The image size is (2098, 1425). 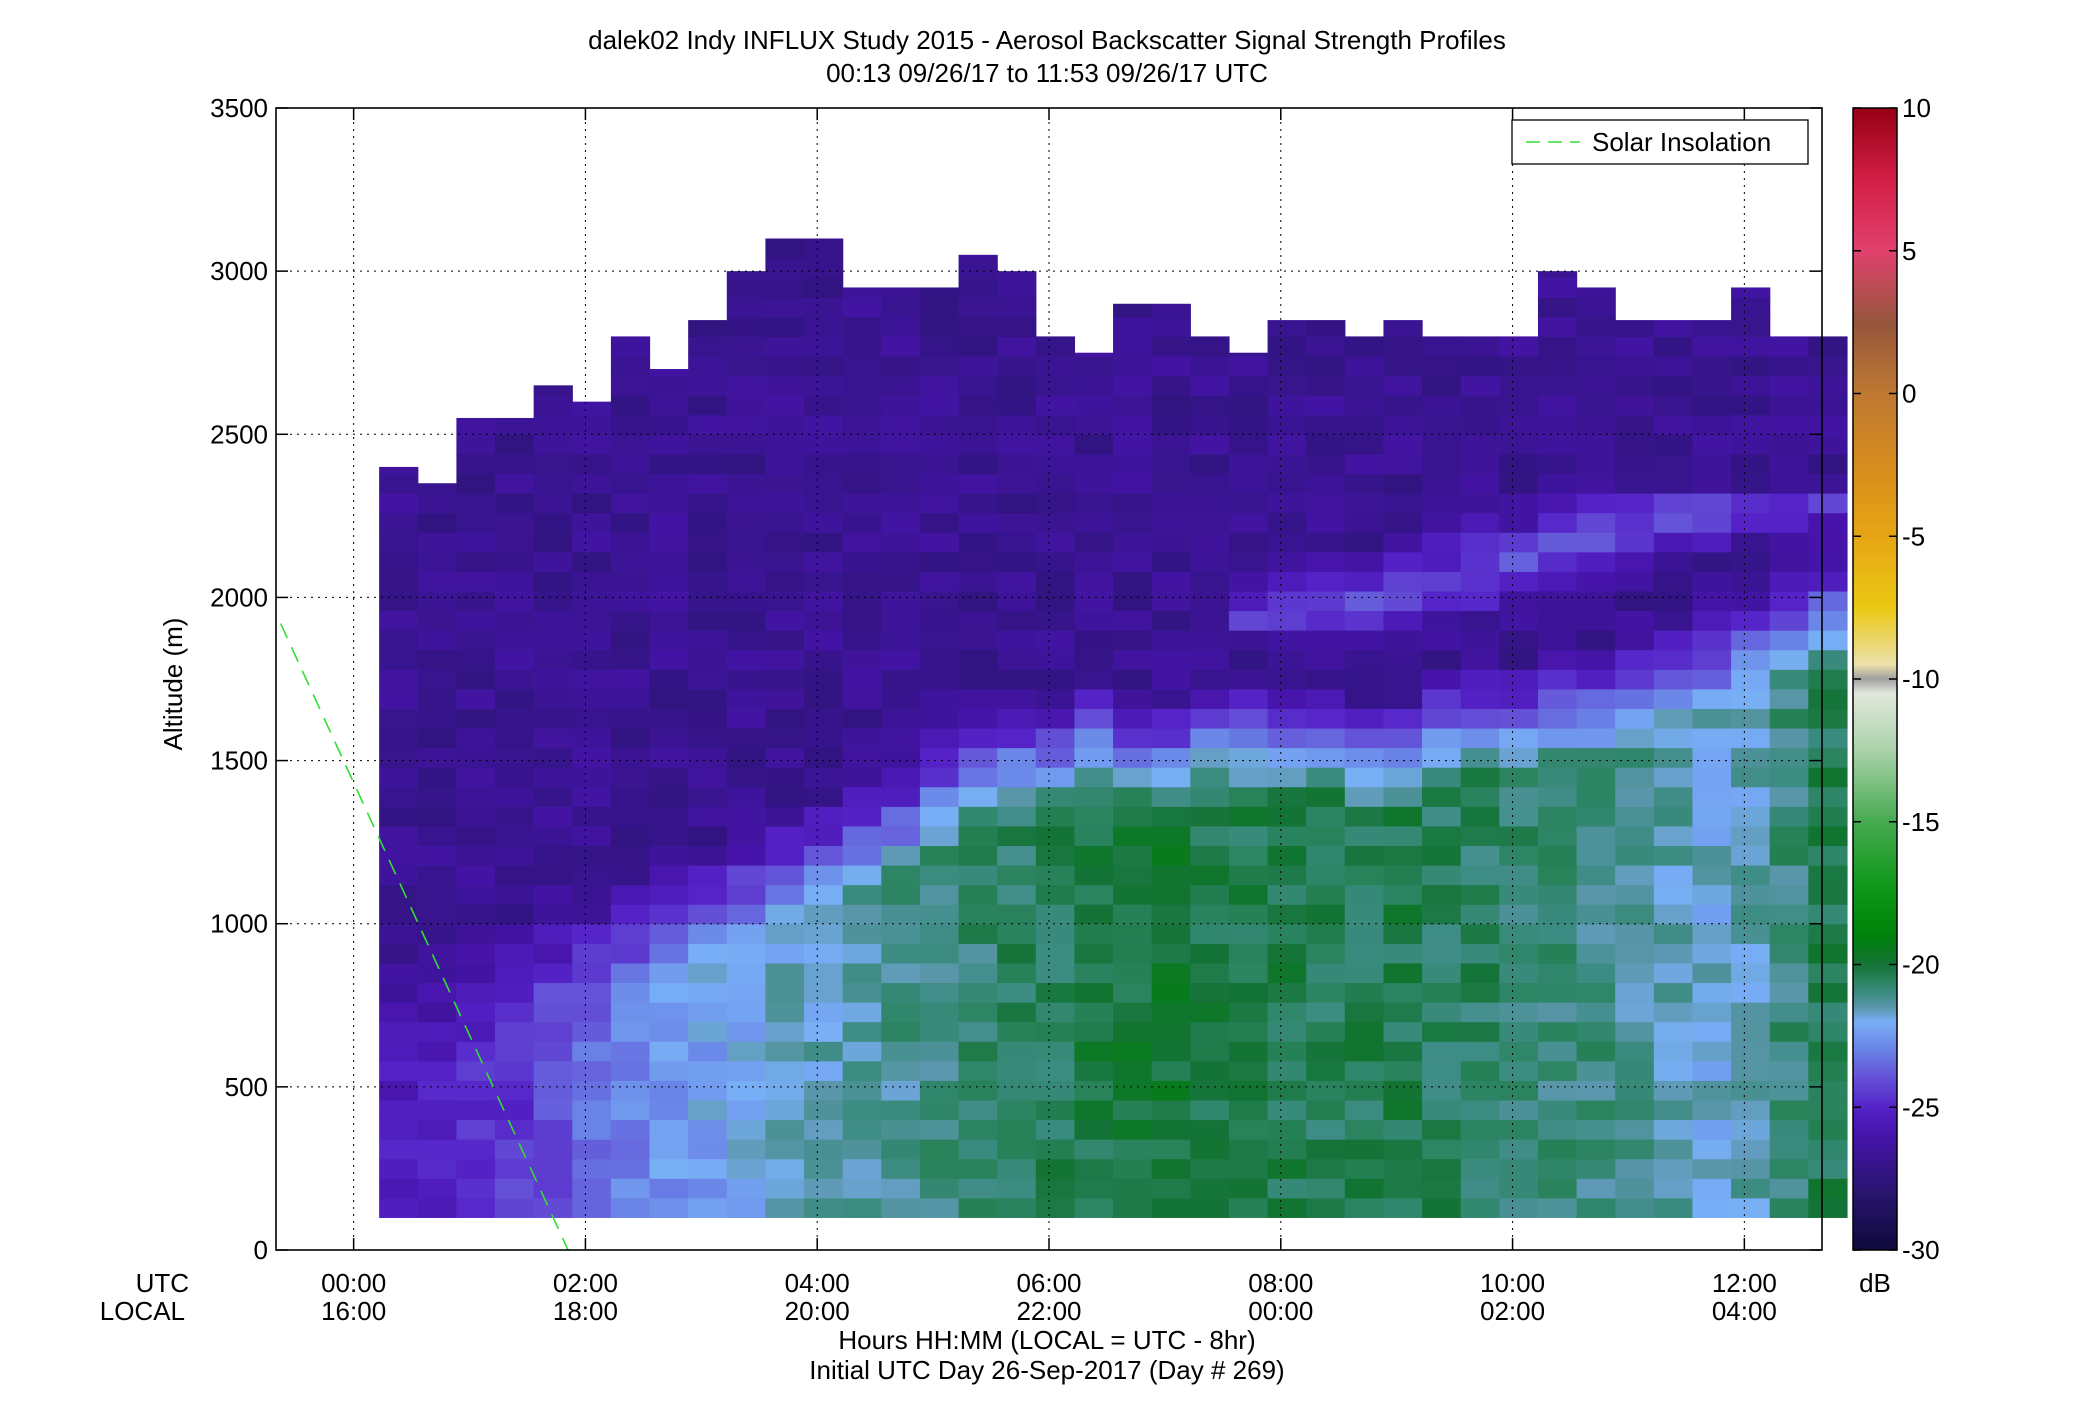 What do you see at coordinates (239, 597) in the screenshot?
I see `y-tick-label: 2000` at bounding box center [239, 597].